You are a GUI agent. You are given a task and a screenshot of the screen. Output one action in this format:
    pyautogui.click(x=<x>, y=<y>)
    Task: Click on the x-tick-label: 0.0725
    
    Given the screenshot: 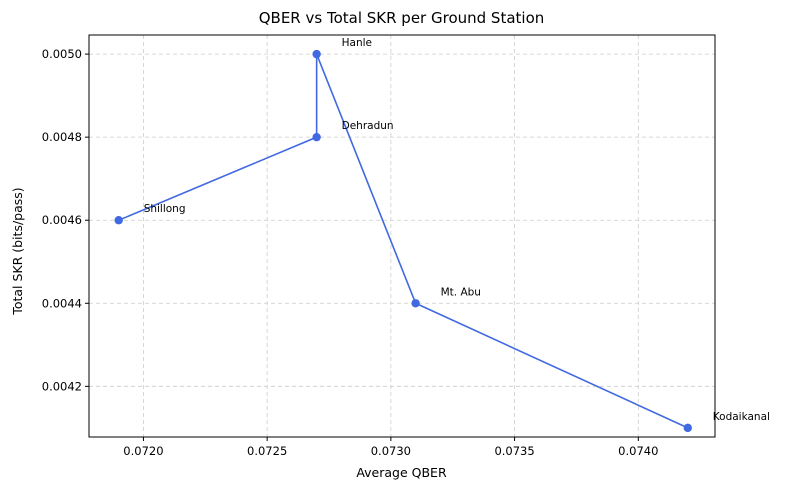 What is the action you would take?
    pyautogui.click(x=267, y=451)
    